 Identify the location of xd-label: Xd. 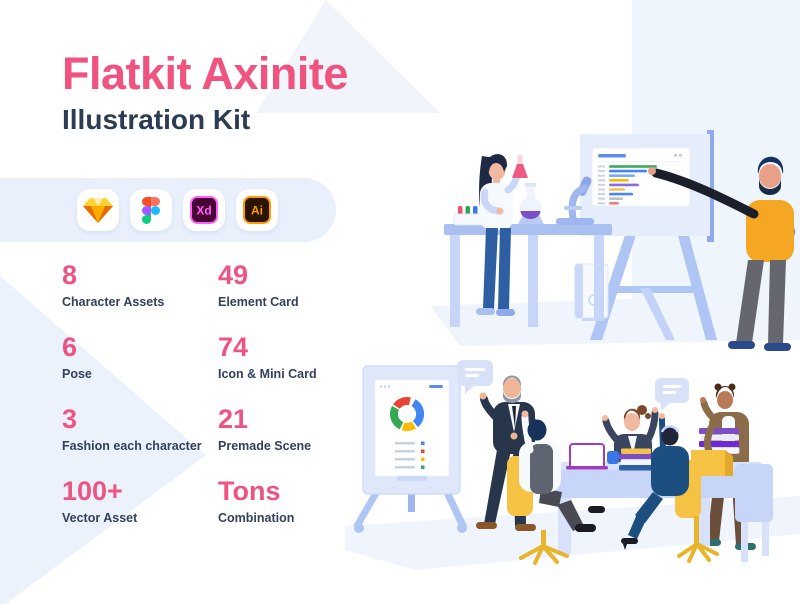
(203, 211).